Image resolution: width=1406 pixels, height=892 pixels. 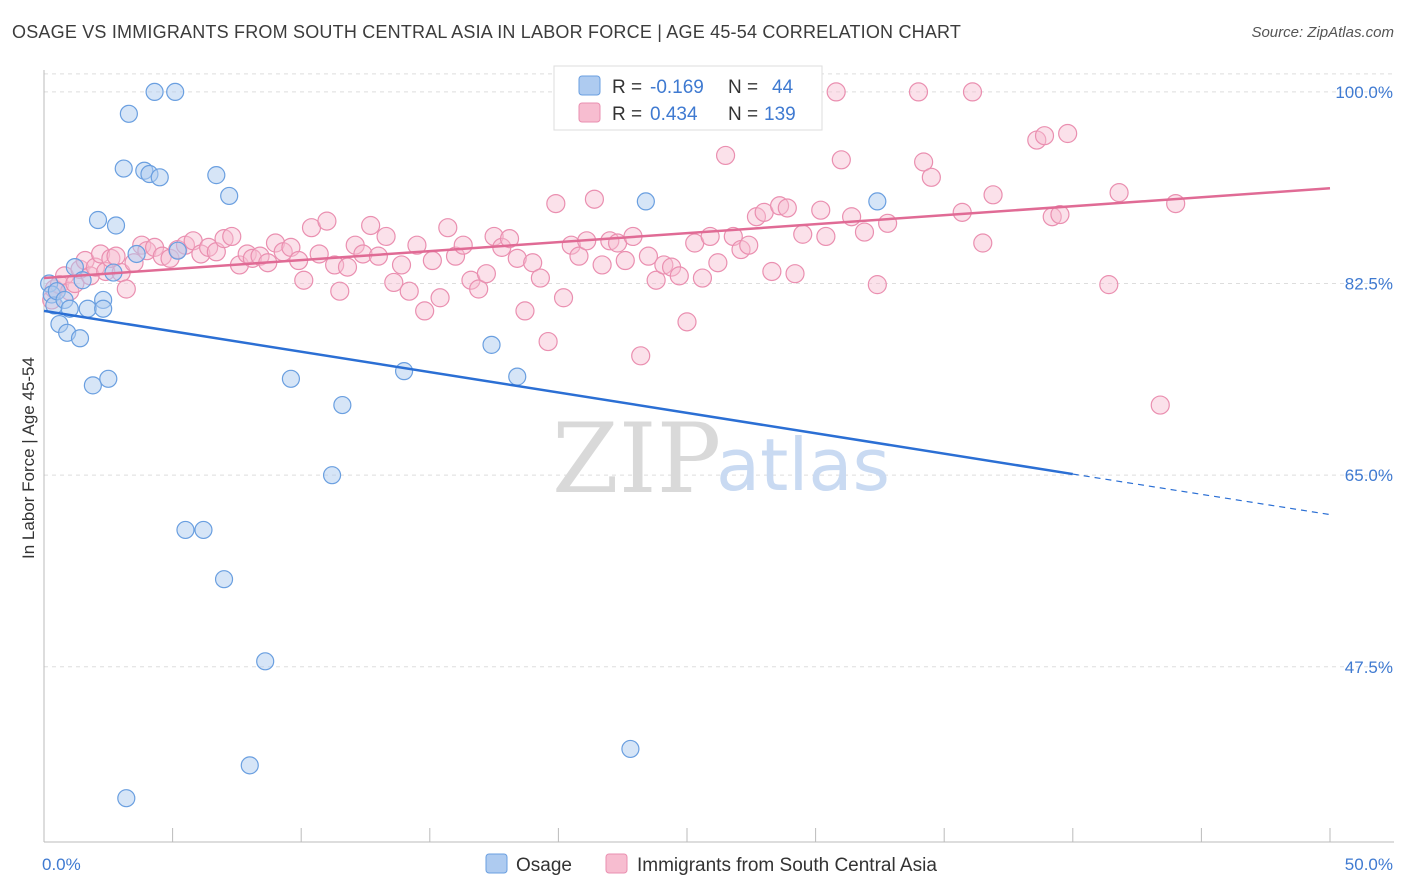 What do you see at coordinates (496, 863) in the screenshot?
I see `legend-bottom-osage-swatch` at bounding box center [496, 863].